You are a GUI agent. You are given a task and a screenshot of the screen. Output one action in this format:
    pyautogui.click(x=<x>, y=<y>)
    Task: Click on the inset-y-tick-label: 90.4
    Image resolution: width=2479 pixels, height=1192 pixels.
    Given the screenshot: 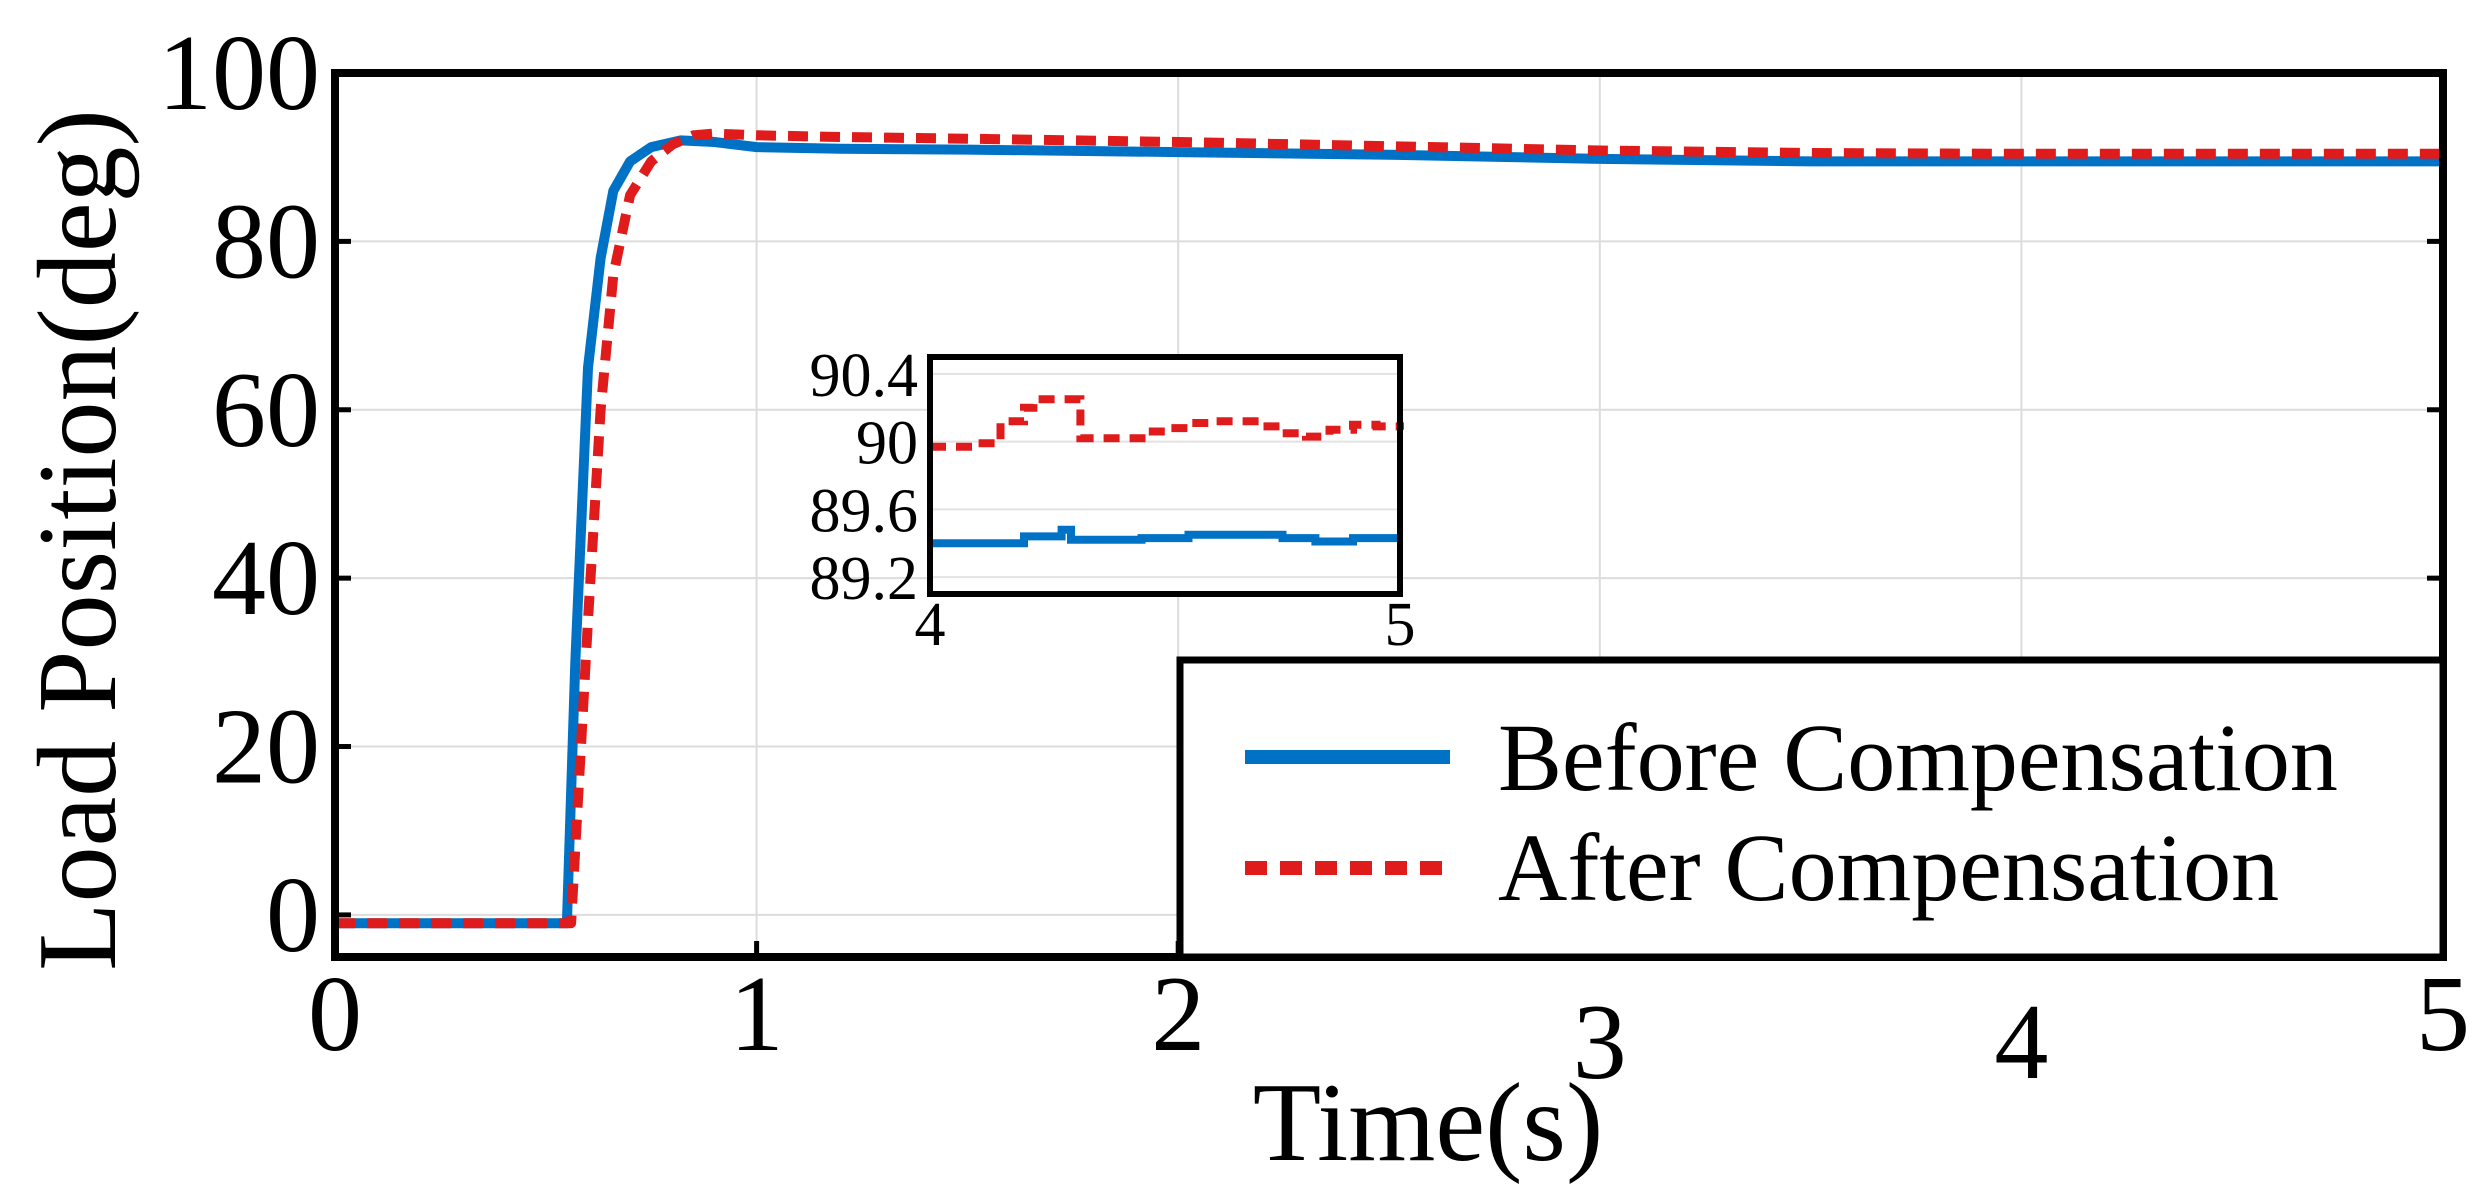 What is the action you would take?
    pyautogui.click(x=864, y=376)
    